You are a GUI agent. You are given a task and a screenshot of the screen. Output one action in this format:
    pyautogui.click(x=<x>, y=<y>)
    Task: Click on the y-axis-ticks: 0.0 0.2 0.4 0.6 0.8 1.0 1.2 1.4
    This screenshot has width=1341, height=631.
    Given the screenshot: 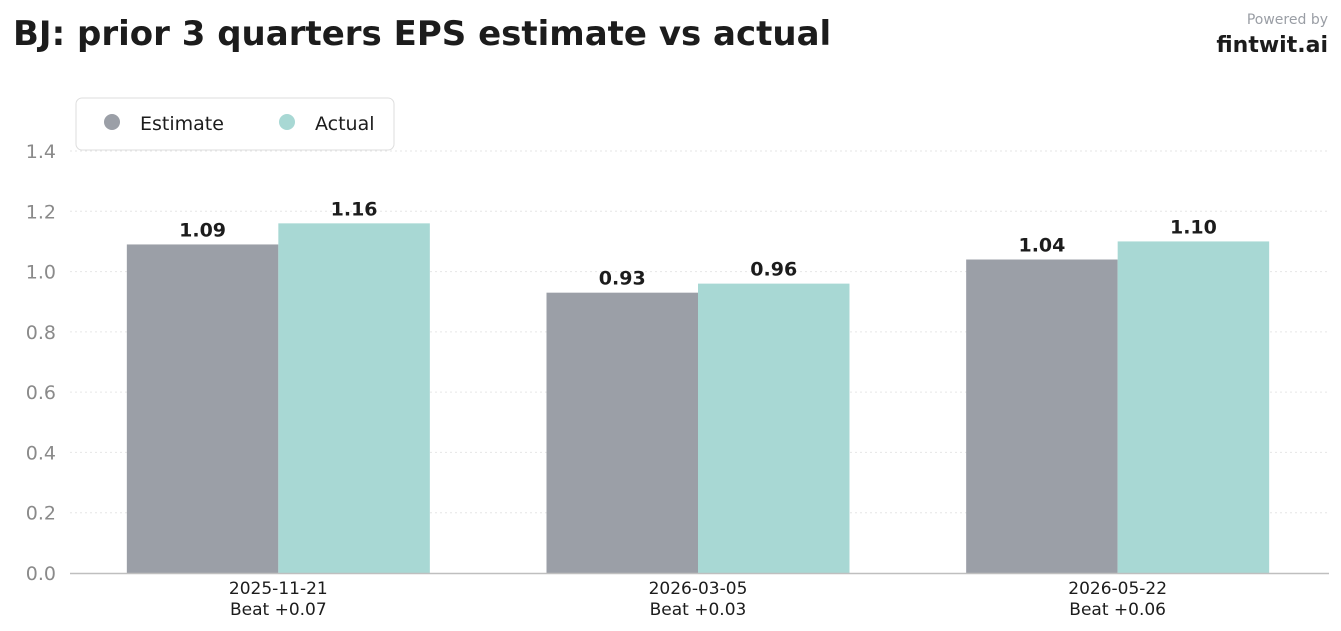 What is the action you would take?
    pyautogui.click(x=41, y=363)
    